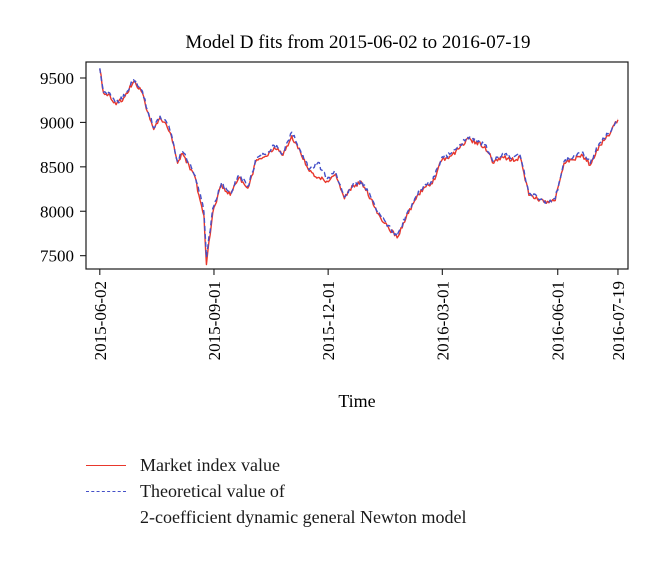  Describe the element at coordinates (558, 320) in the screenshot. I see `x-tick-label: 2016-06-01` at that location.